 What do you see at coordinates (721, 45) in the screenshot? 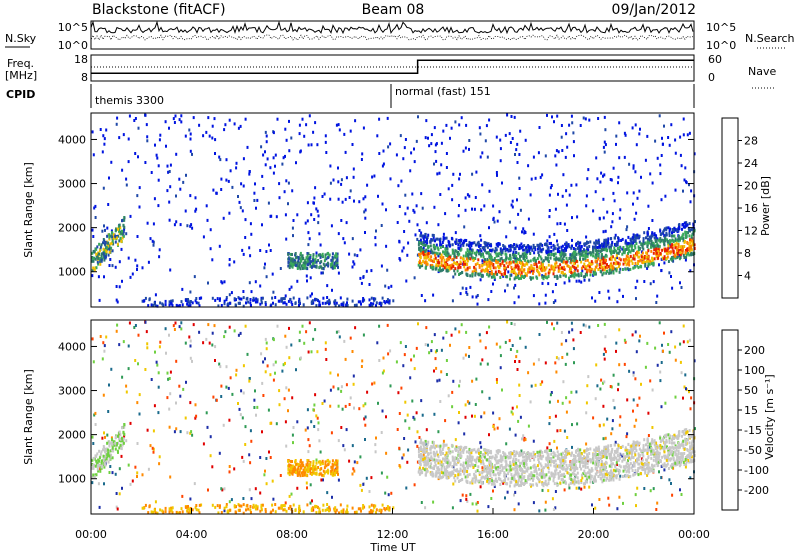
I see `noise-tick-right-bottom: 10^0` at bounding box center [721, 45].